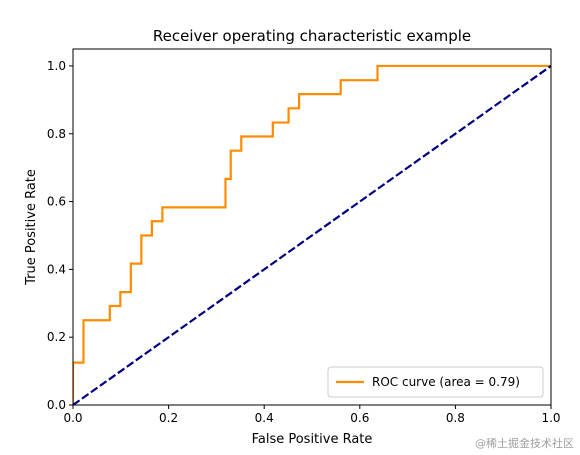  Describe the element at coordinates (56, 269) in the screenshot. I see `y-tick-label: 0.4` at that location.